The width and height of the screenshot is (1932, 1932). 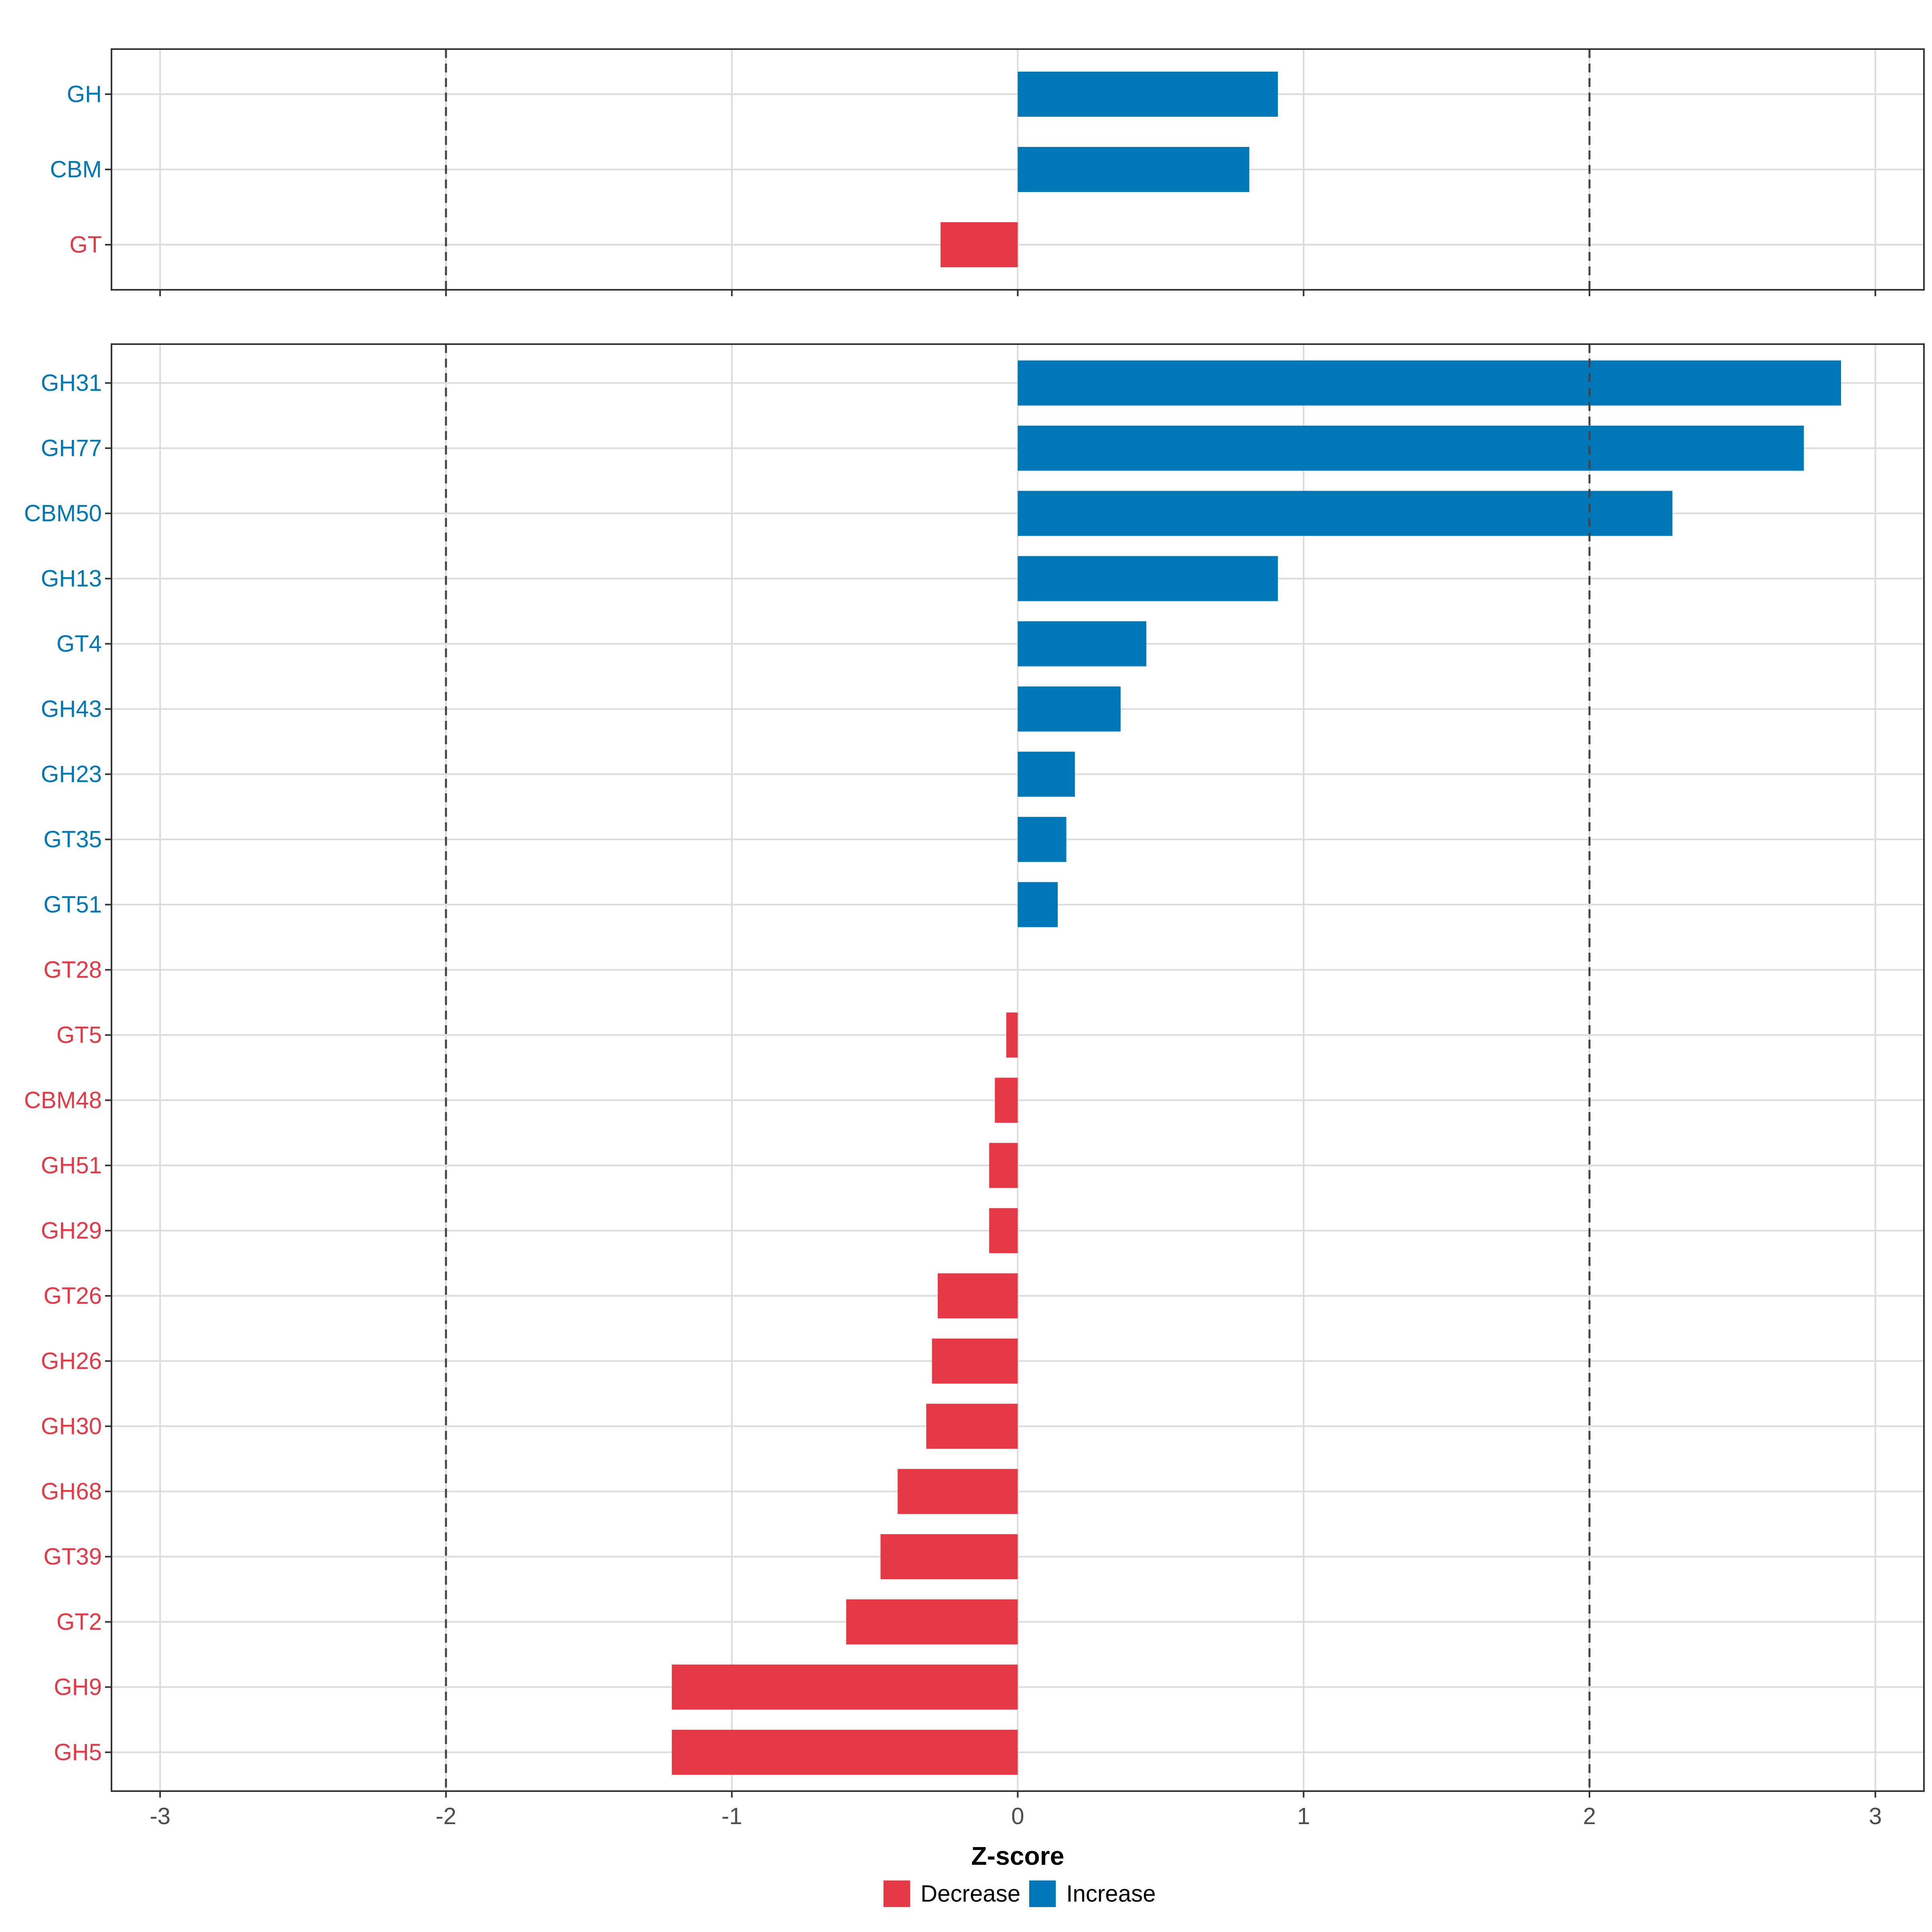 I want to click on legend-swatch-increase, so click(x=1042, y=1893).